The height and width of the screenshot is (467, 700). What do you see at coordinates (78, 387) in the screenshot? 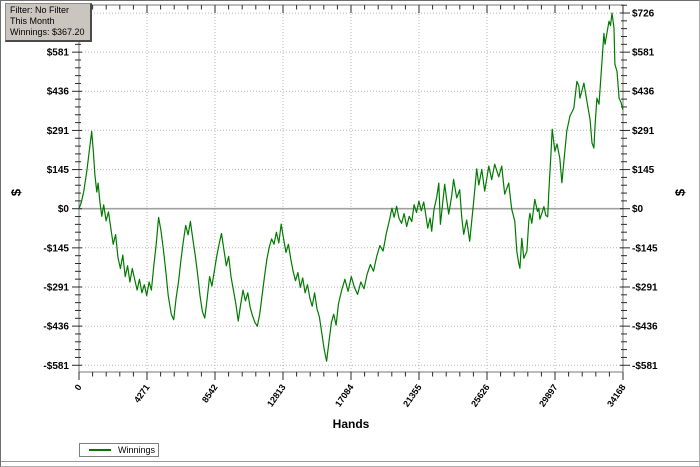
I see `x-tick-label: 0` at bounding box center [78, 387].